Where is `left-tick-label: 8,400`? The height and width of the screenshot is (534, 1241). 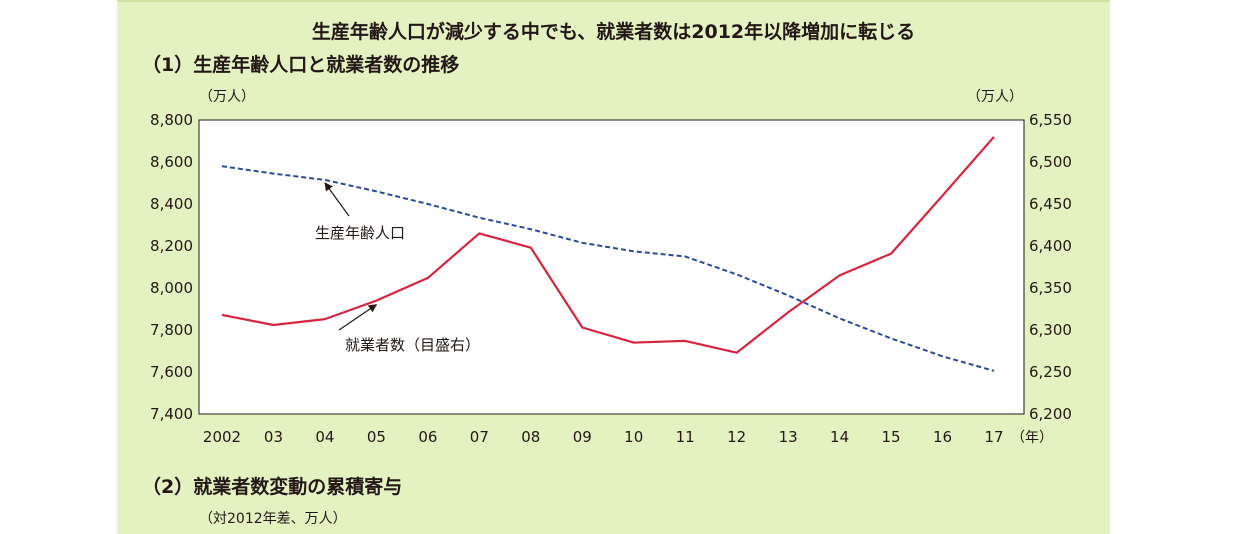 left-tick-label: 8,400 is located at coordinates (171, 204).